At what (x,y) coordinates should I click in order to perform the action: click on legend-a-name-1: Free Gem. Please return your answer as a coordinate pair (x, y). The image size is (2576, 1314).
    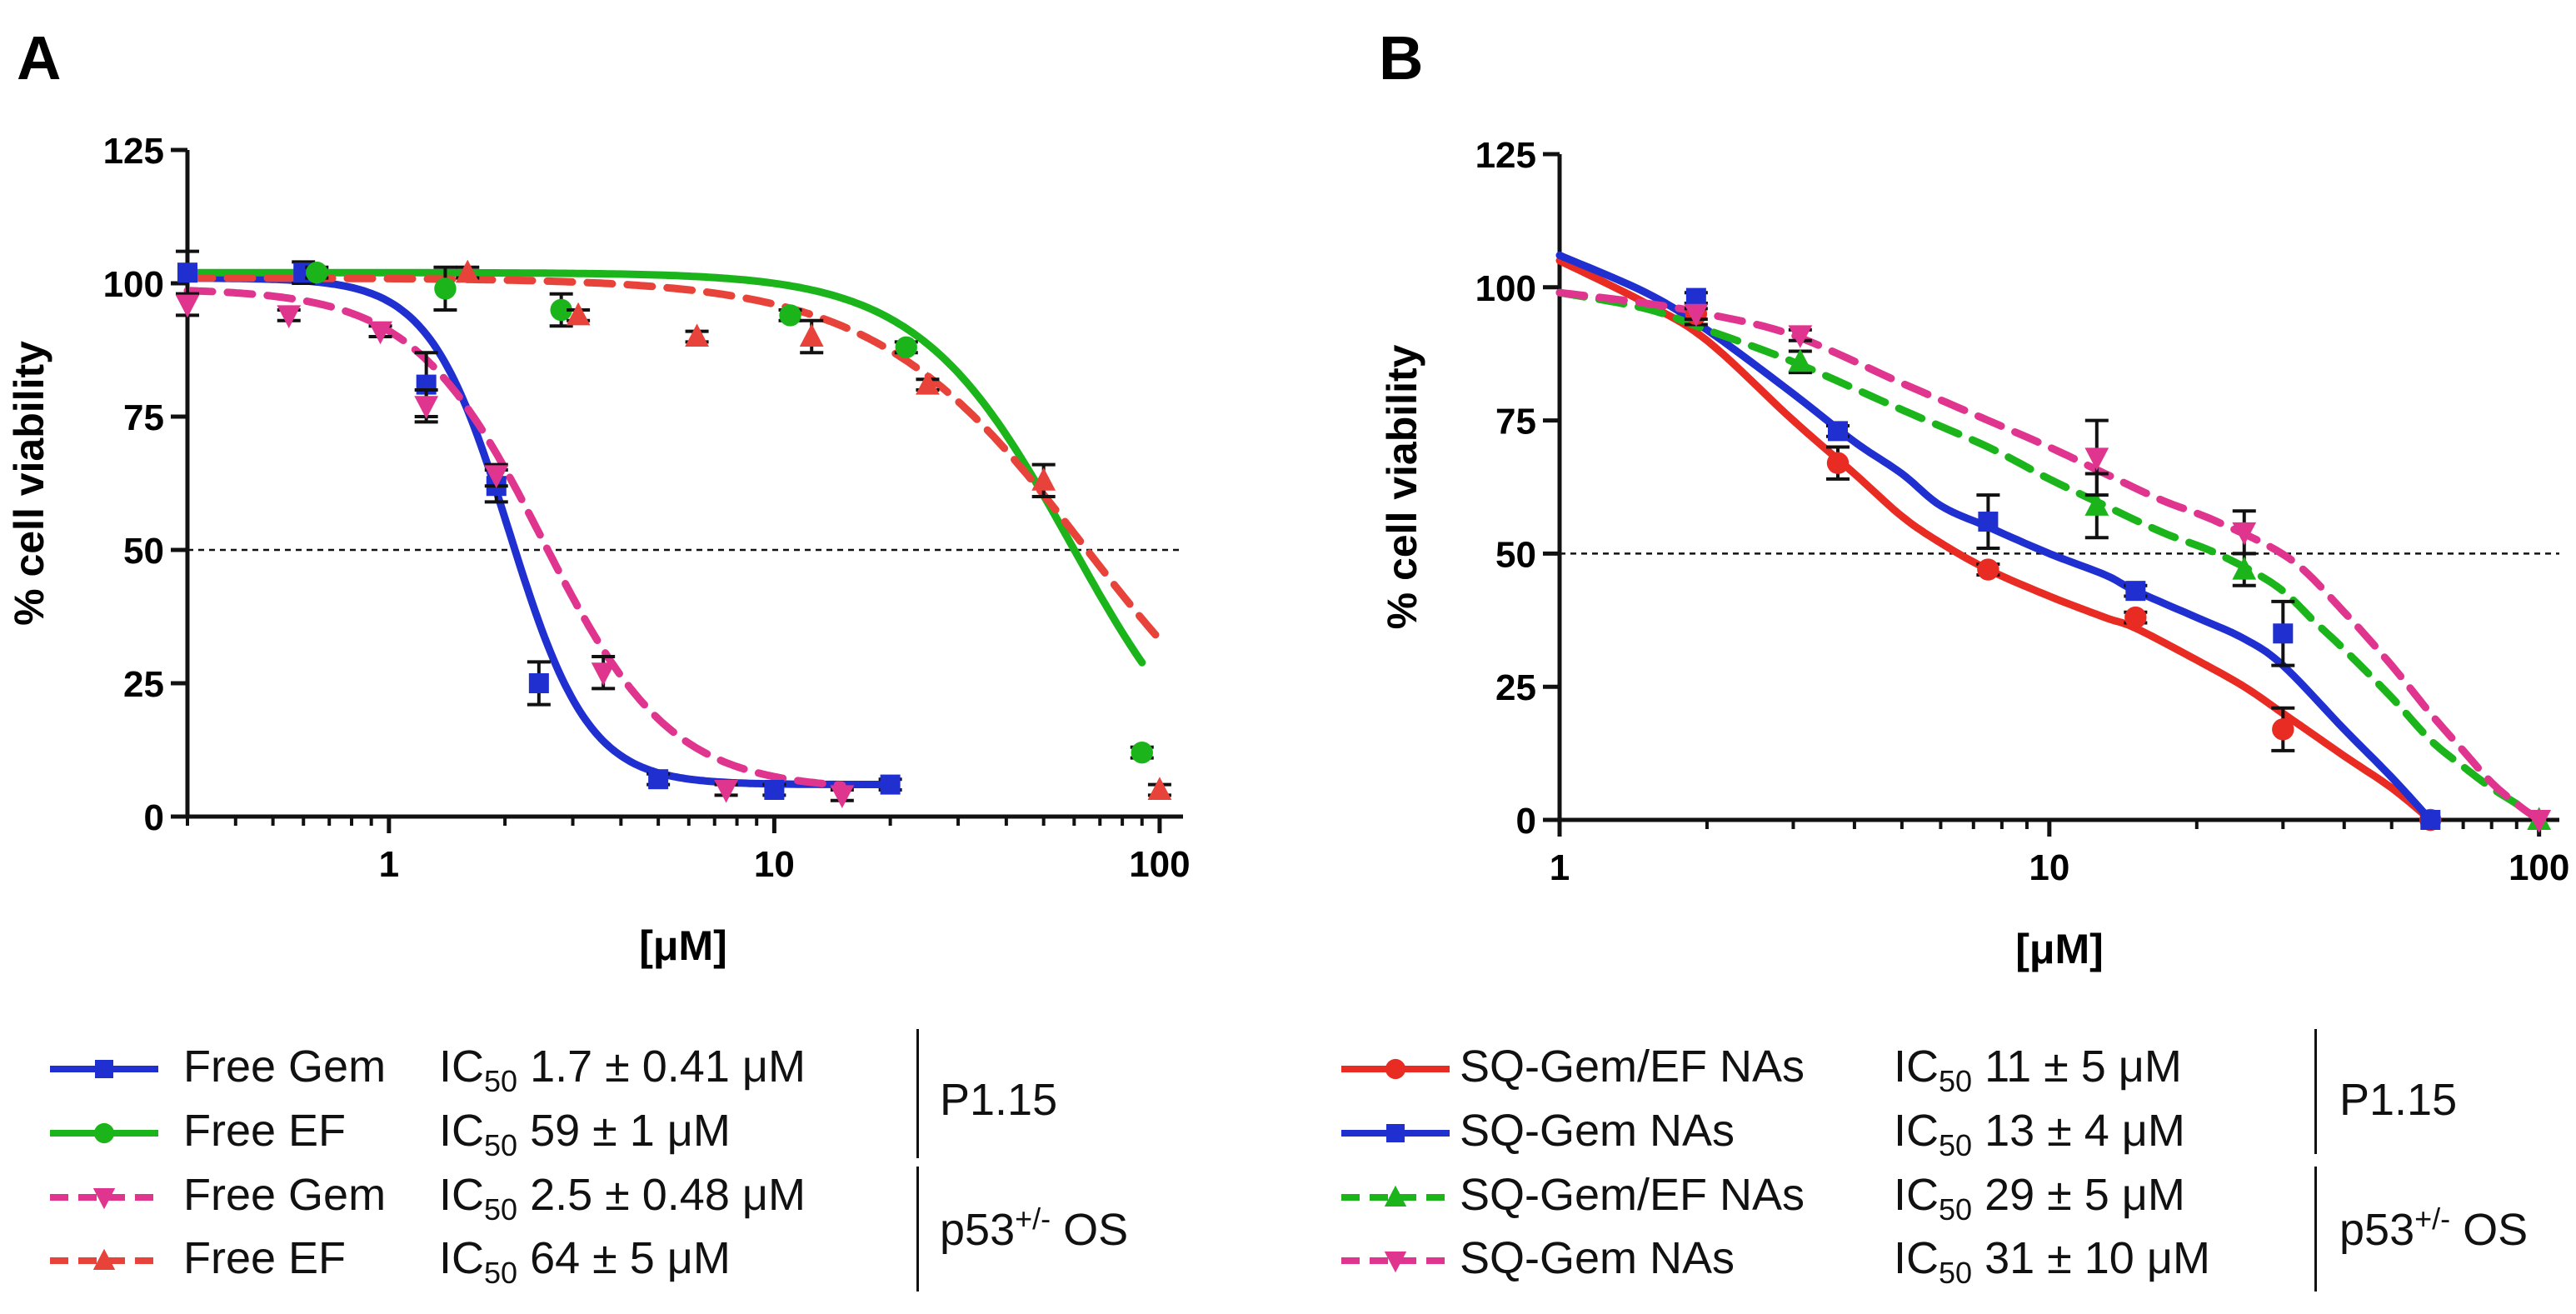
    Looking at the image, I should click on (285, 1067).